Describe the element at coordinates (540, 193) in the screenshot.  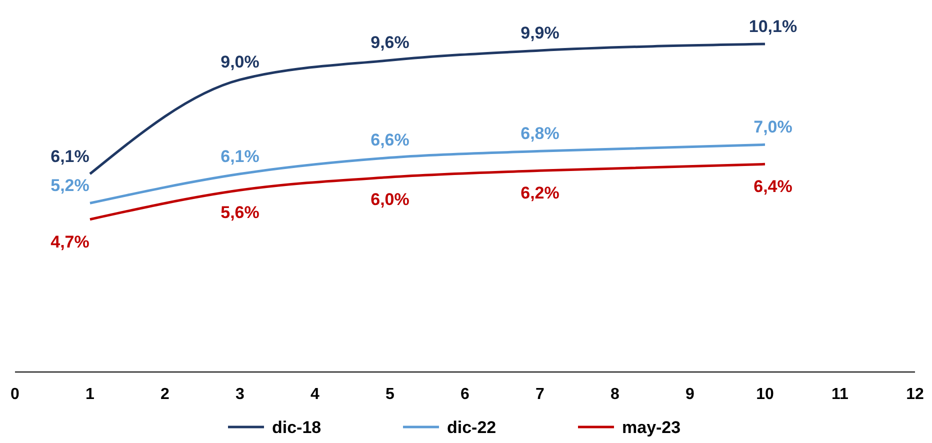
I see `data-label: 6,2%` at that location.